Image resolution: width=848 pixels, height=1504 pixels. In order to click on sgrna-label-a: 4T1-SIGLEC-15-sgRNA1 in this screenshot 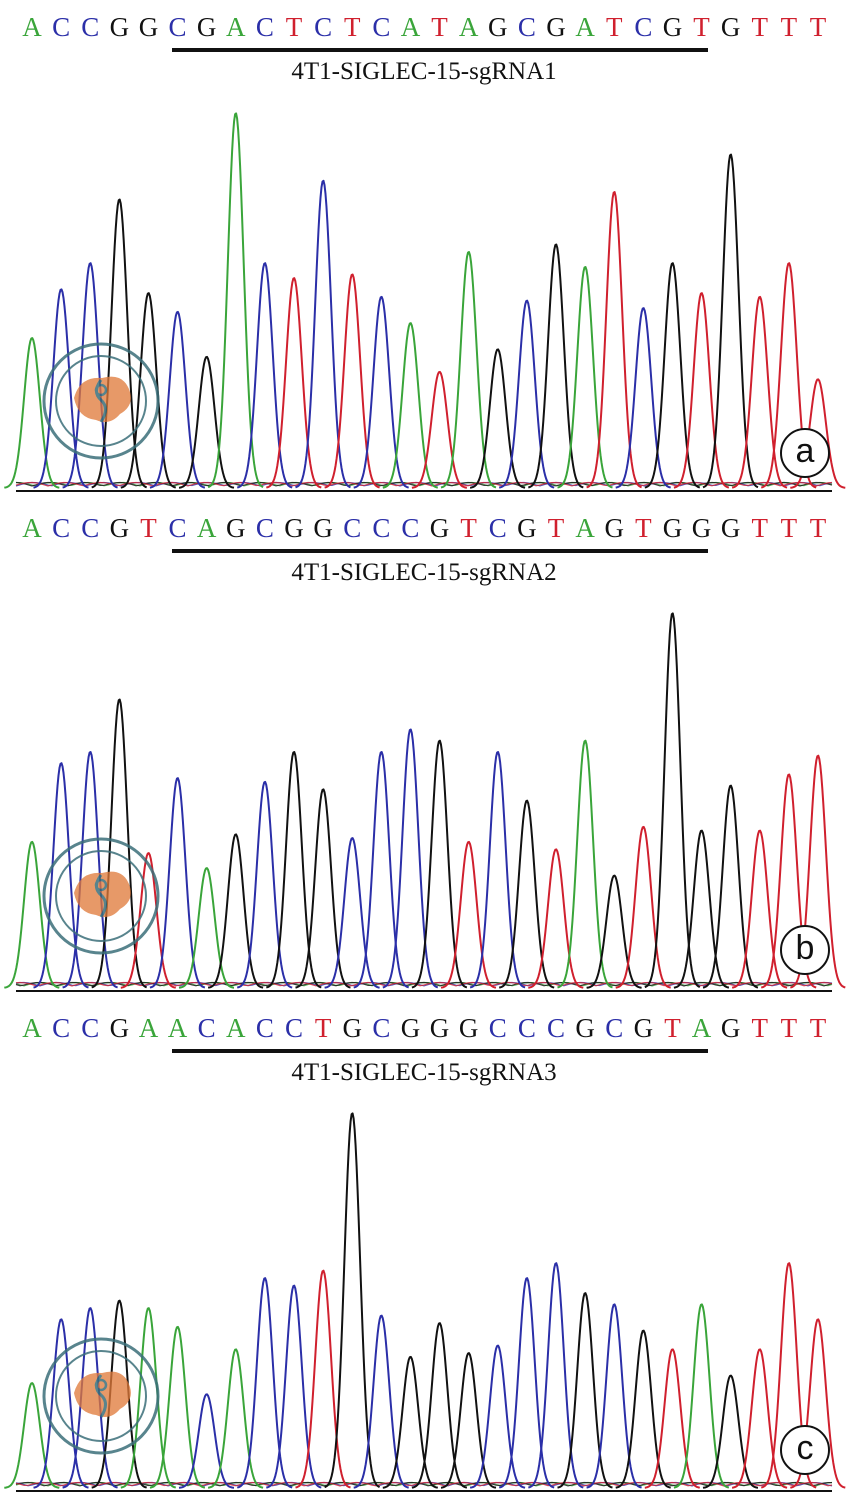, I will do `click(424, 71)`.